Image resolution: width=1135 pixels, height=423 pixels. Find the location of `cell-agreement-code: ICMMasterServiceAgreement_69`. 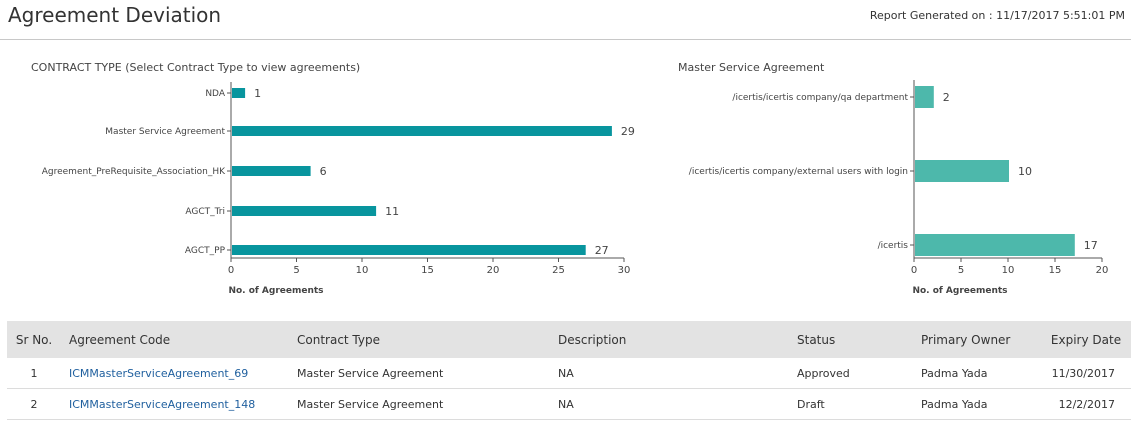

cell-agreement-code: ICMMasterServiceAgreement_69 is located at coordinates (175, 373).